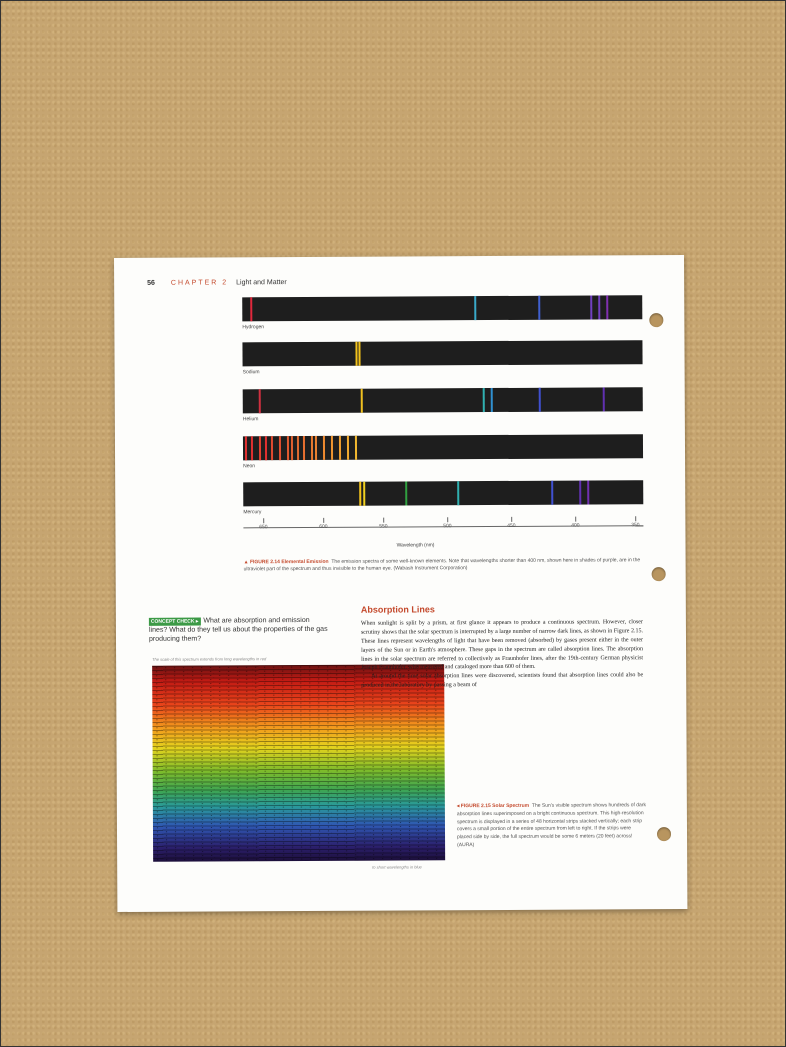  What do you see at coordinates (323, 526) in the screenshot?
I see `tick-600: 600` at bounding box center [323, 526].